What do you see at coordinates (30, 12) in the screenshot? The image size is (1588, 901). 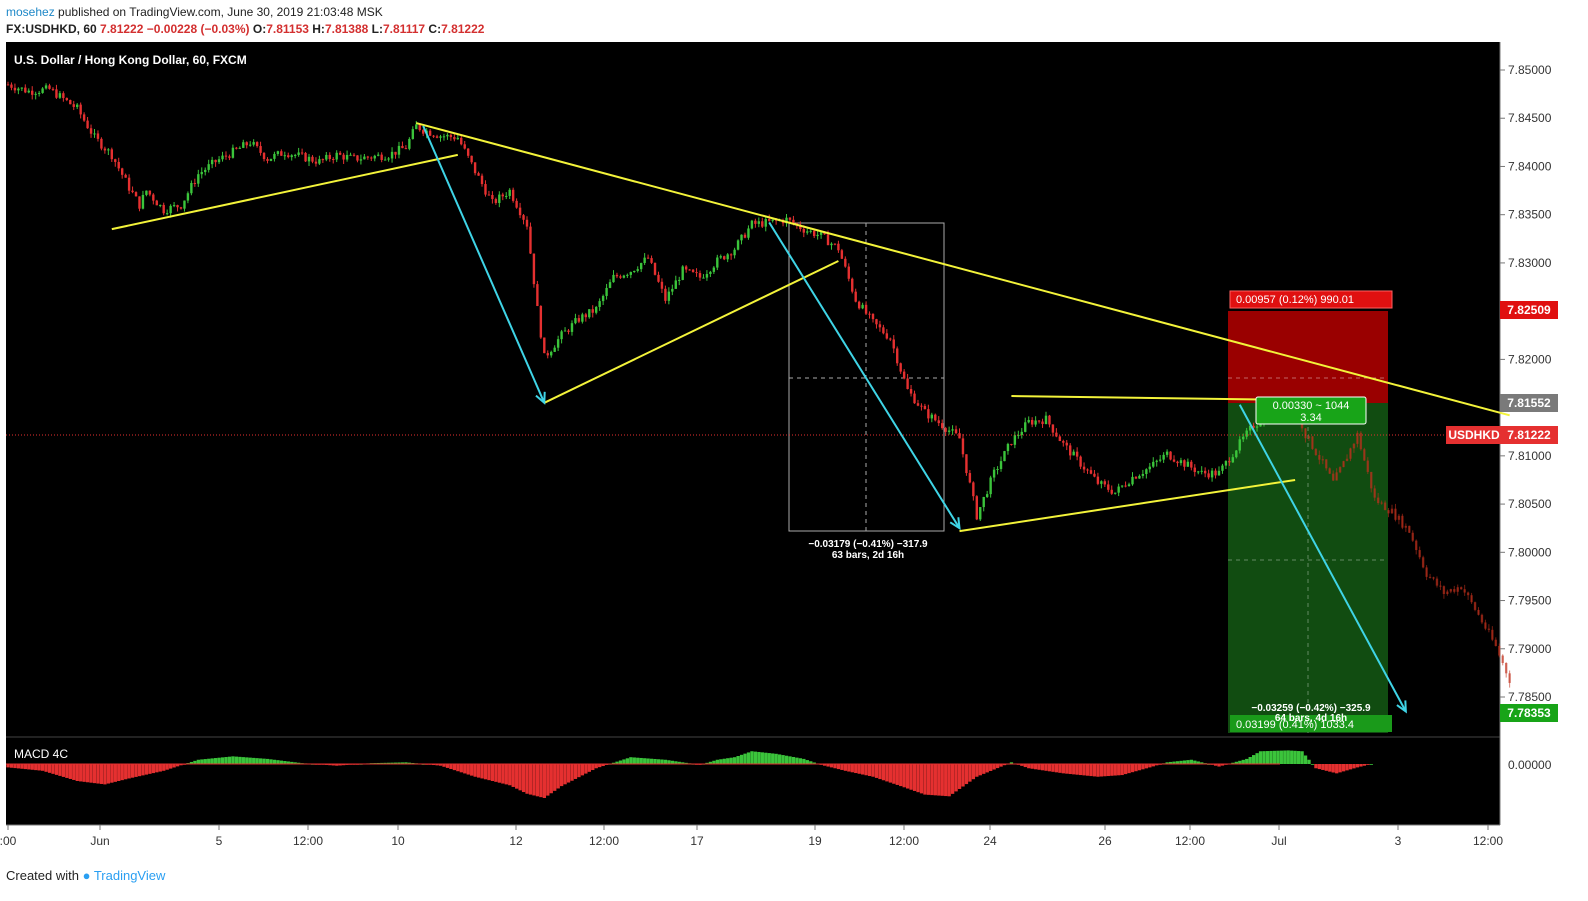 I see `author-link: mosehez` at bounding box center [30, 12].